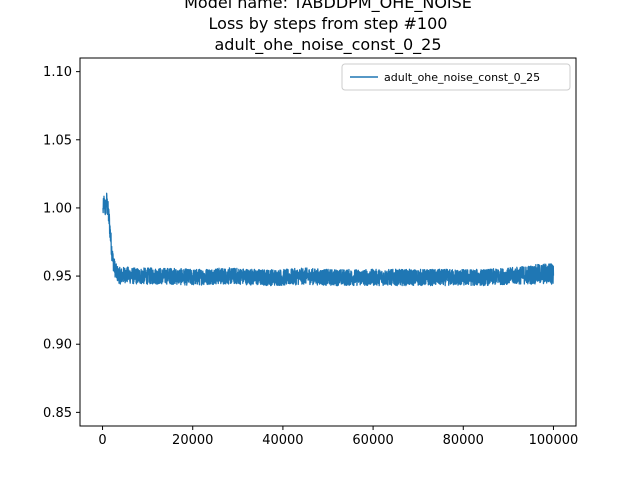 The width and height of the screenshot is (640, 480). I want to click on x-tick-label: 0, so click(102, 440).